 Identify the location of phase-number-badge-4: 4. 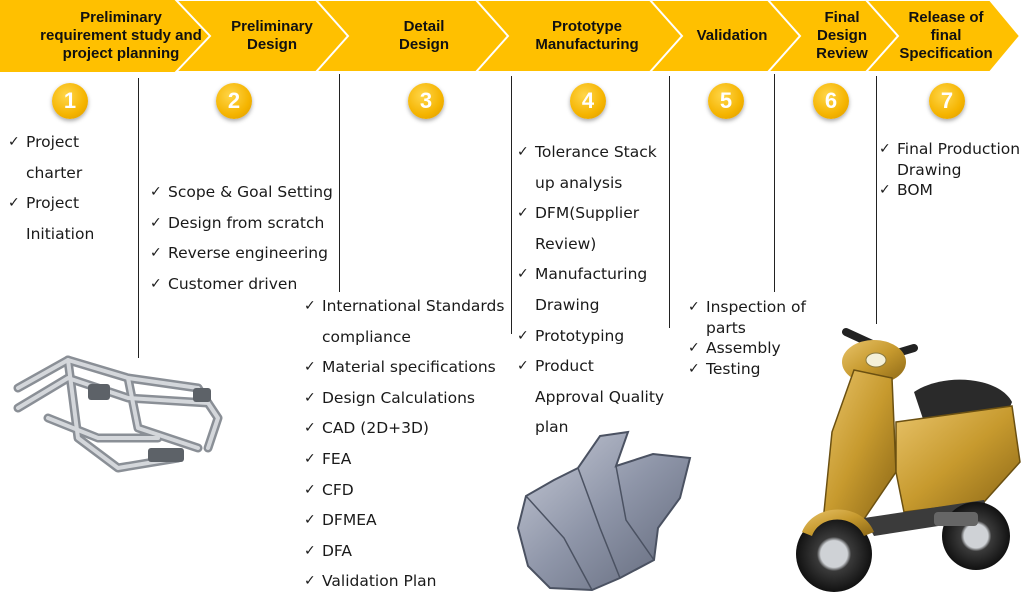
(588, 101).